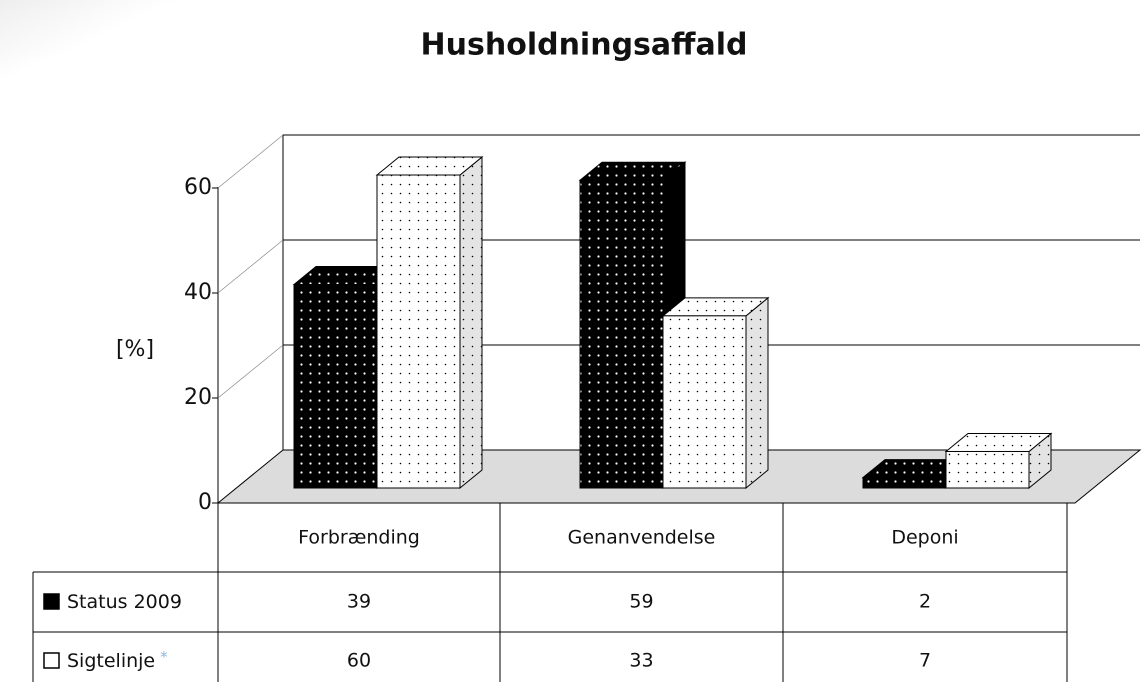 This screenshot has width=1144, height=682. I want to click on background, so click(150, 70).